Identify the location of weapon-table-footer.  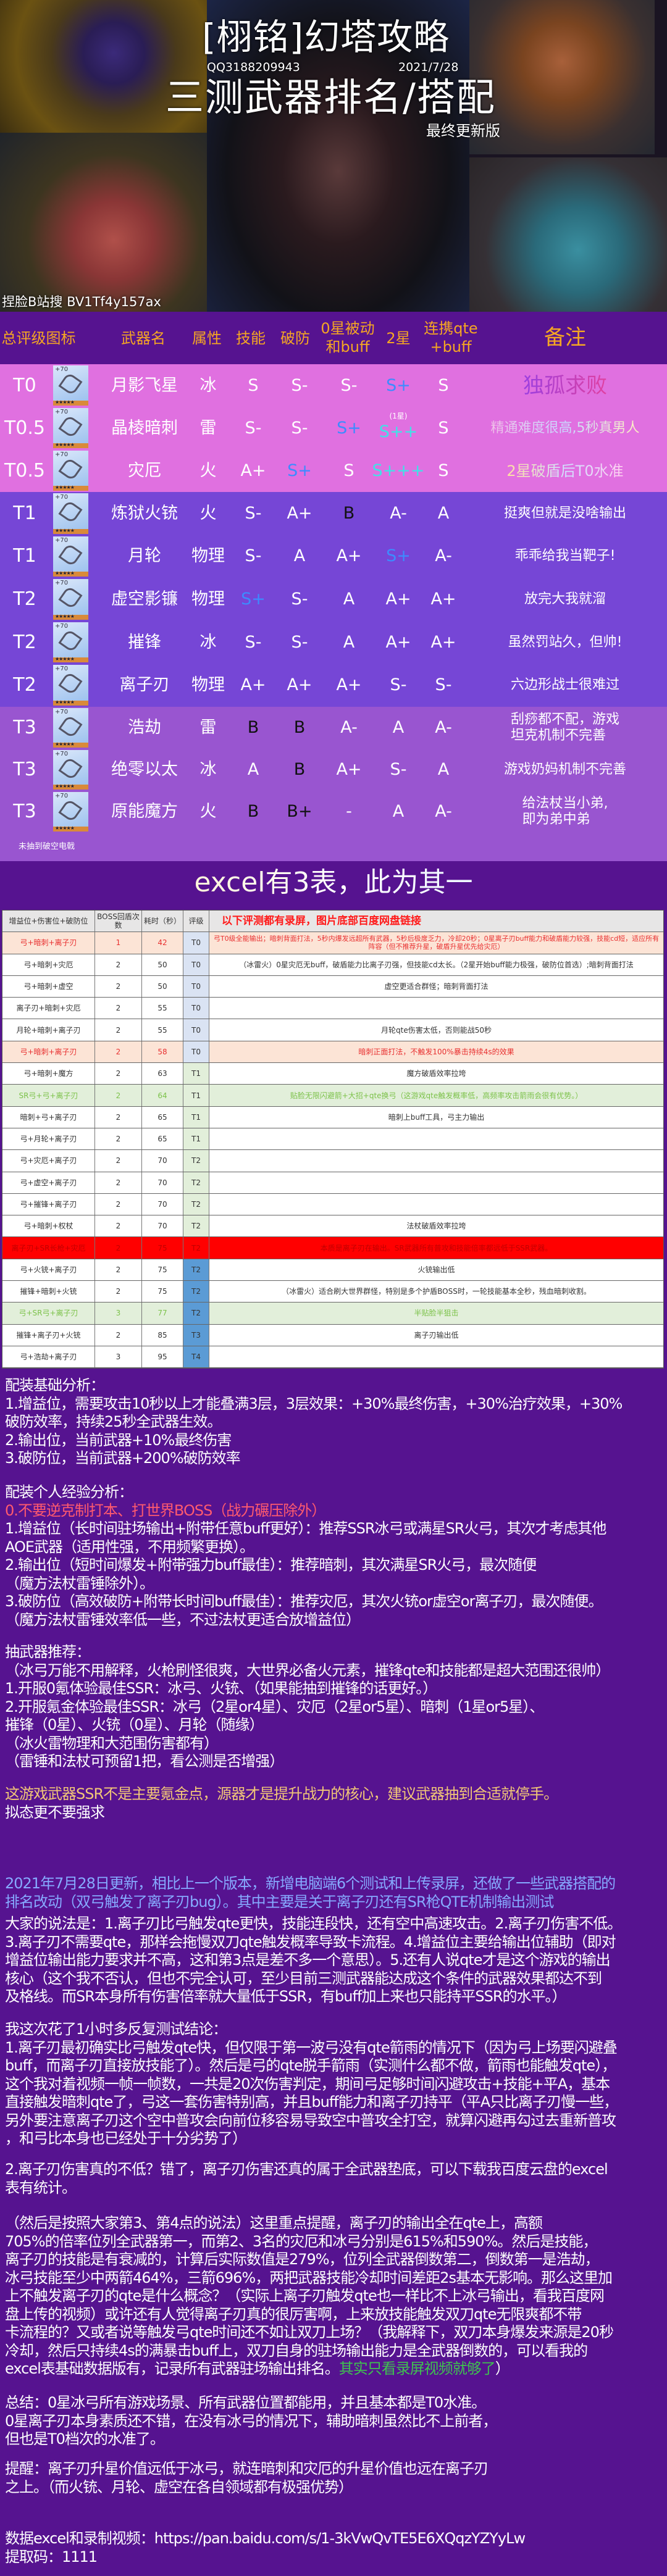
(333, 847).